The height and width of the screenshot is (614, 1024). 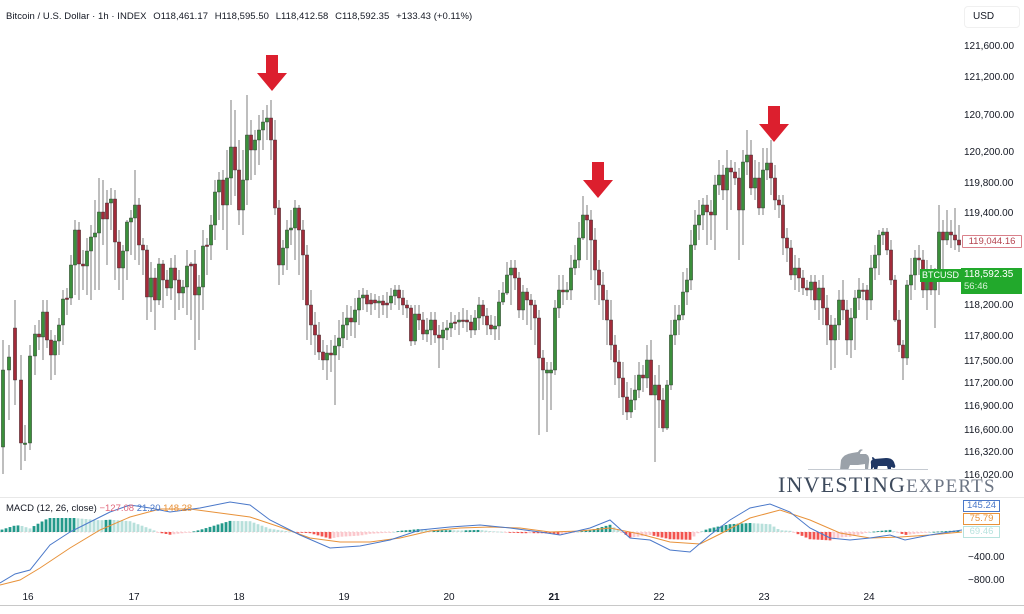 What do you see at coordinates (868, 459) in the screenshot?
I see `bull-bear-icon` at bounding box center [868, 459].